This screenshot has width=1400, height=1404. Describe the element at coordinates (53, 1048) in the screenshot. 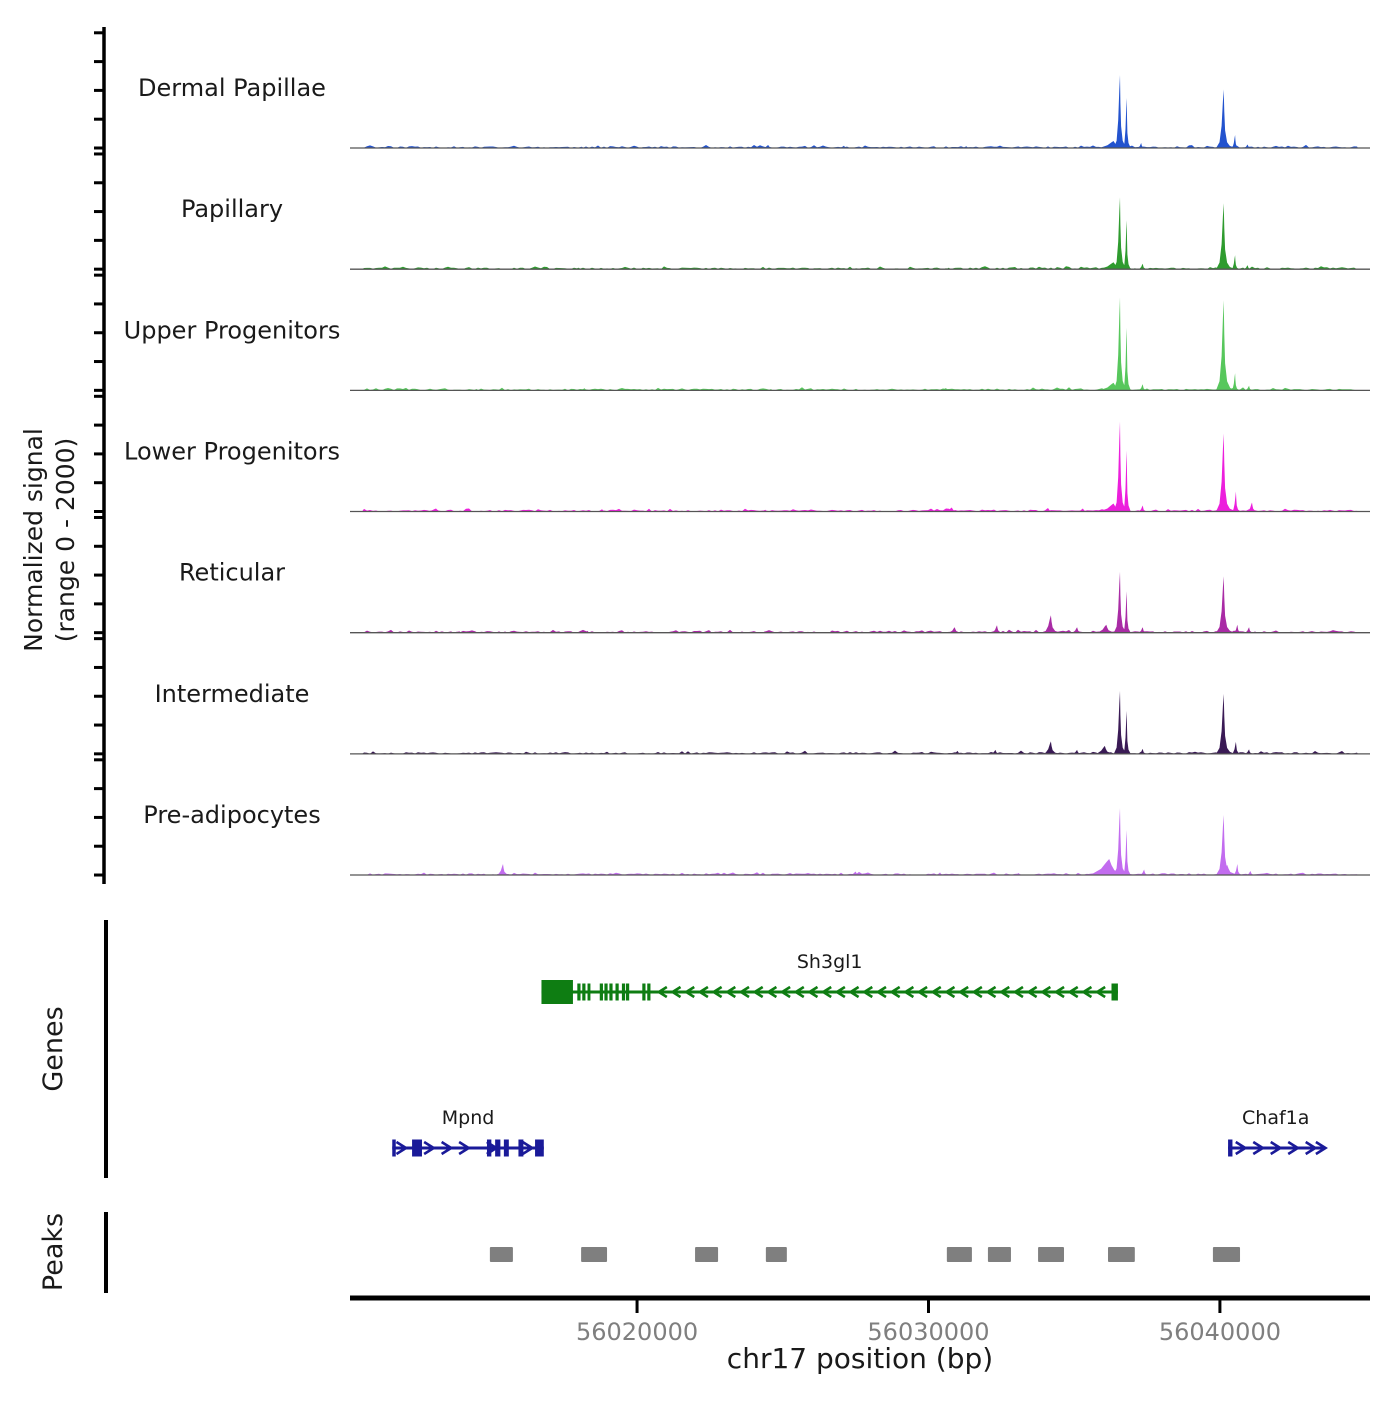

I see `genes-section-label: Genes` at that location.